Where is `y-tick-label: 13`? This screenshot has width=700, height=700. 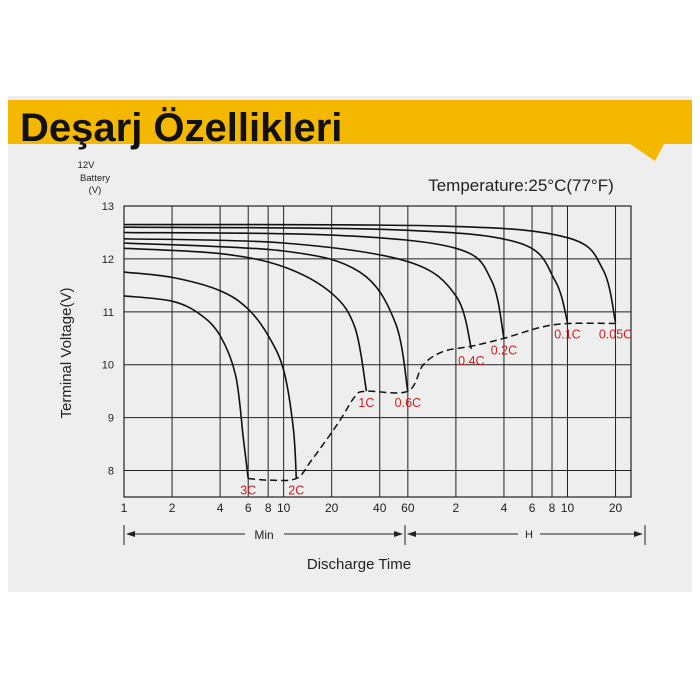 y-tick-label: 13 is located at coordinates (108, 207).